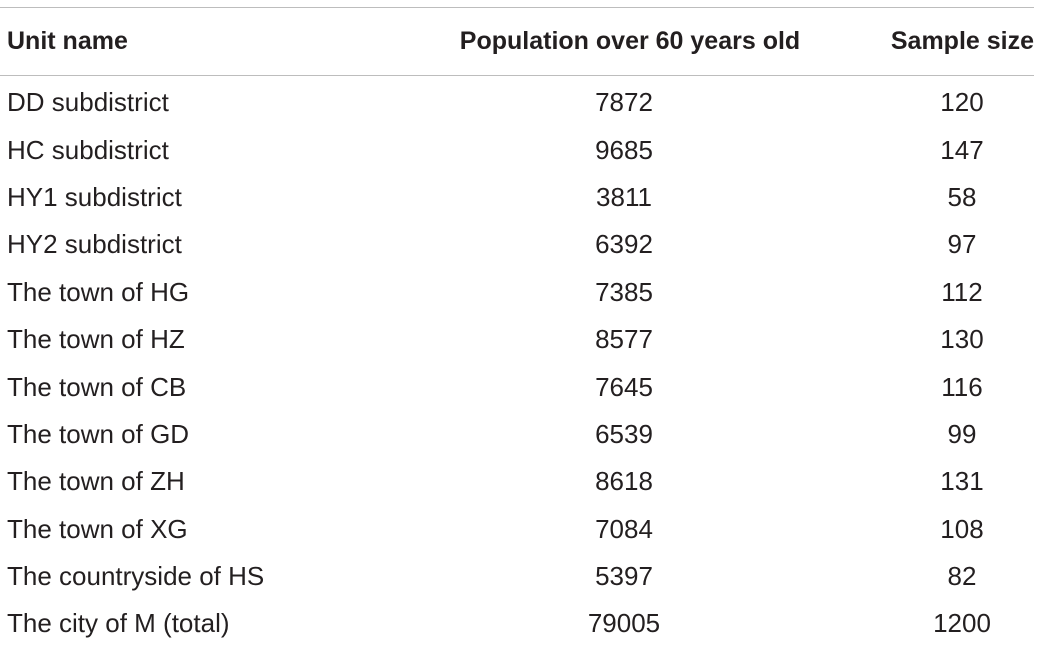  What do you see at coordinates (624, 244) in the screenshot?
I see `population-cell: 6392` at bounding box center [624, 244].